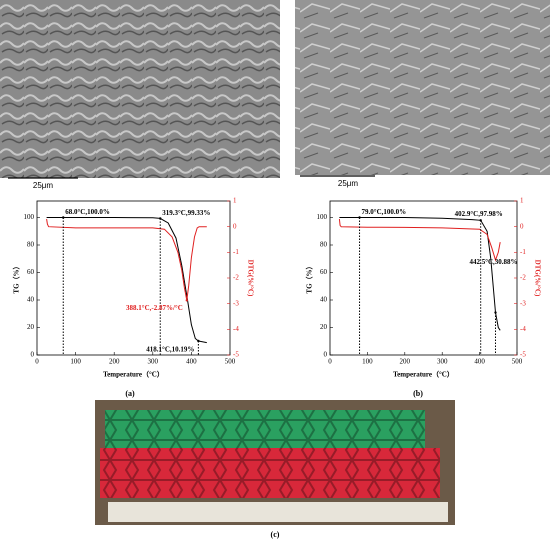  What do you see at coordinates (422, 87) in the screenshot?
I see `sem-image-b` at bounding box center [422, 87].